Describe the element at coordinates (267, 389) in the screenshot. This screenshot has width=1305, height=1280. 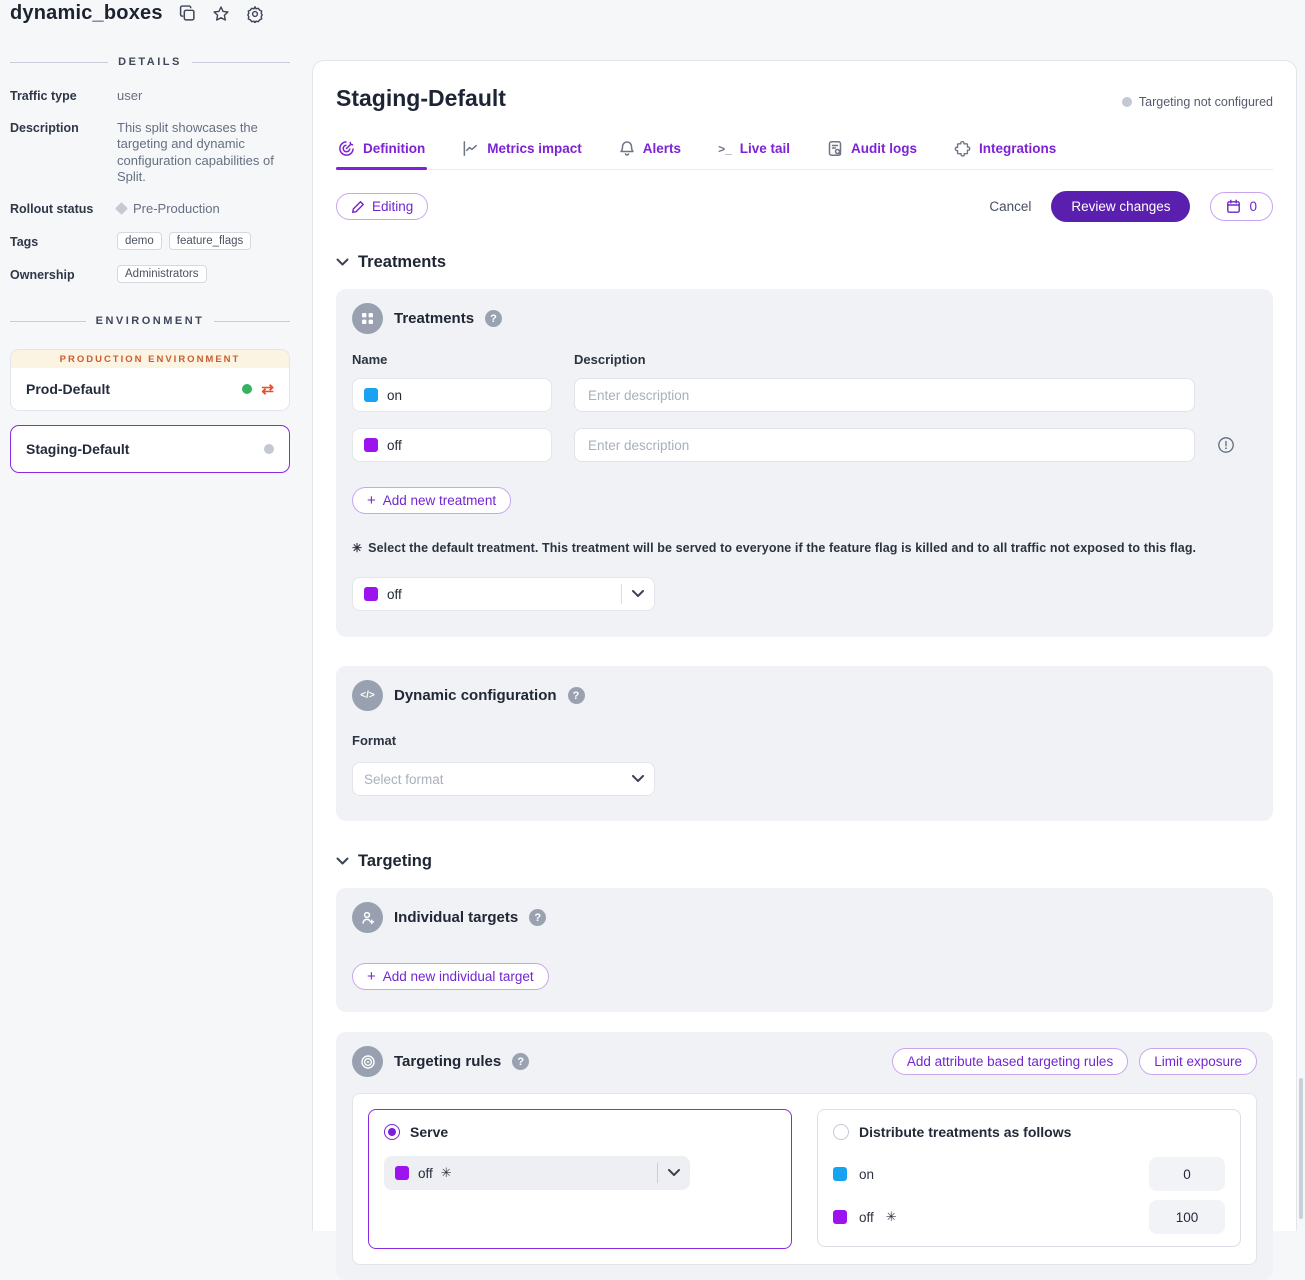
I see `traffic-arrows-icon: ⇄` at that location.